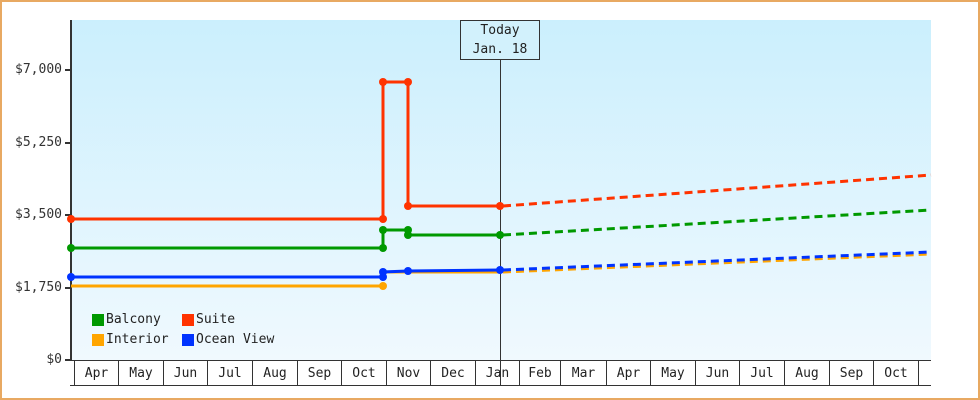  What do you see at coordinates (583, 373) in the screenshot?
I see `month-label: Mar` at bounding box center [583, 373].